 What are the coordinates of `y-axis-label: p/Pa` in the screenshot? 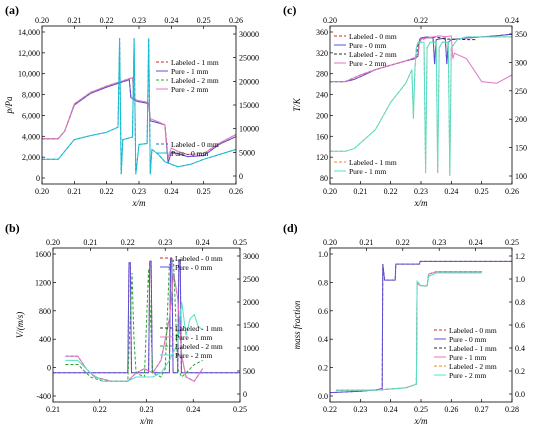 It's located at (9, 105).